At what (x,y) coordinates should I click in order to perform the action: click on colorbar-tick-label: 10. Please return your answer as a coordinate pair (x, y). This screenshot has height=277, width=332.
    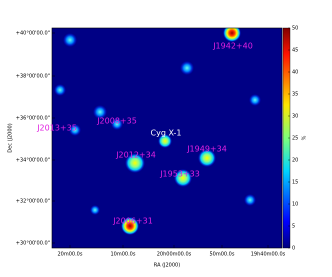
    Looking at the image, I should click on (295, 205).